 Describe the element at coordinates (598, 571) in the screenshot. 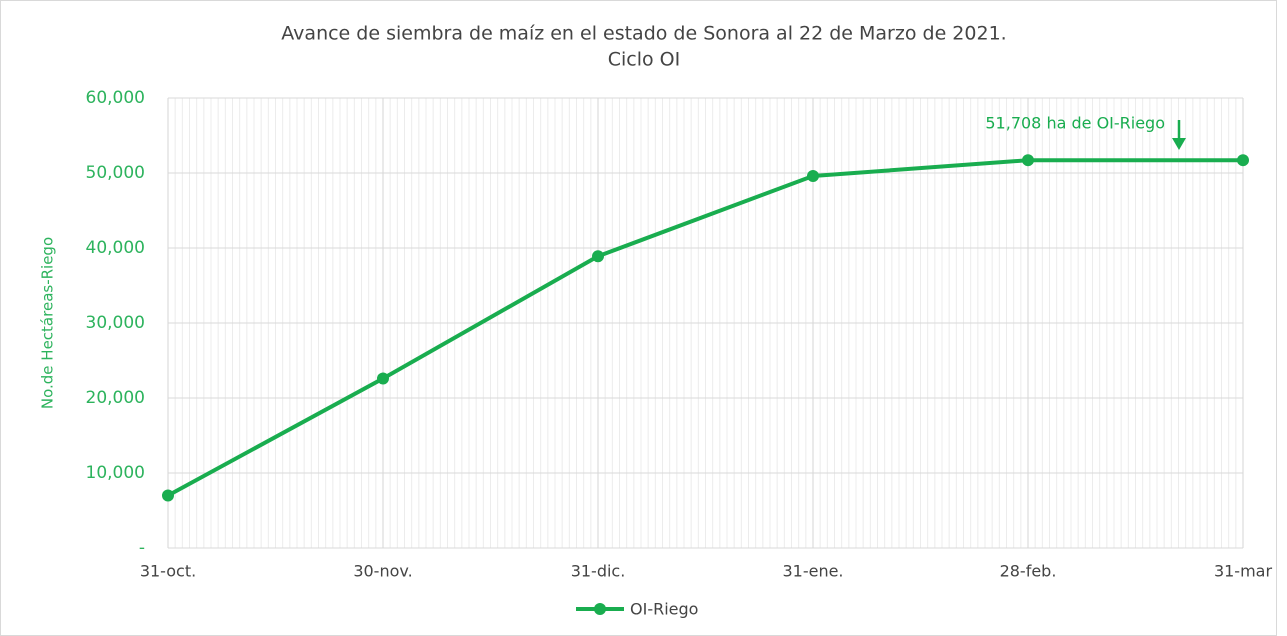

I see `x-tick-label: 31-dic.` at that location.